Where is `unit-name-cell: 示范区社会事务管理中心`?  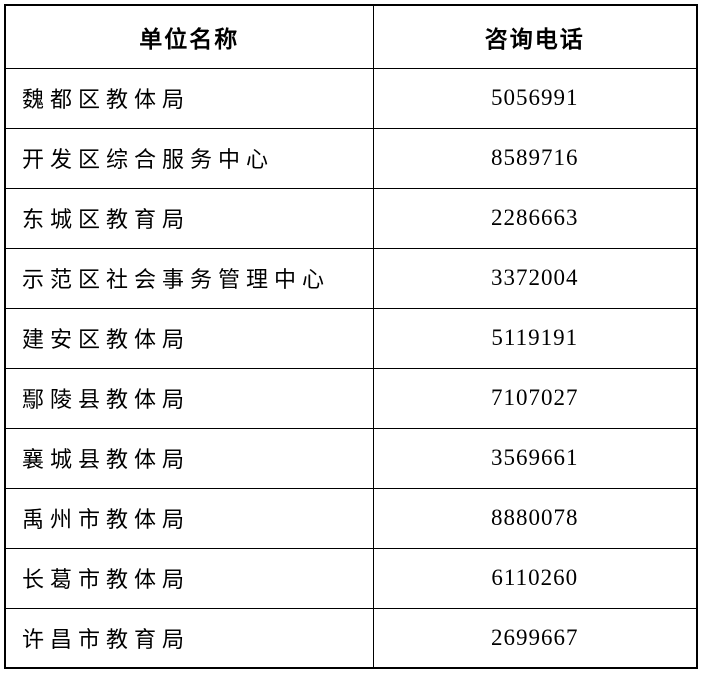 unit-name-cell: 示范区社会事务管理中心 is located at coordinates (189, 278).